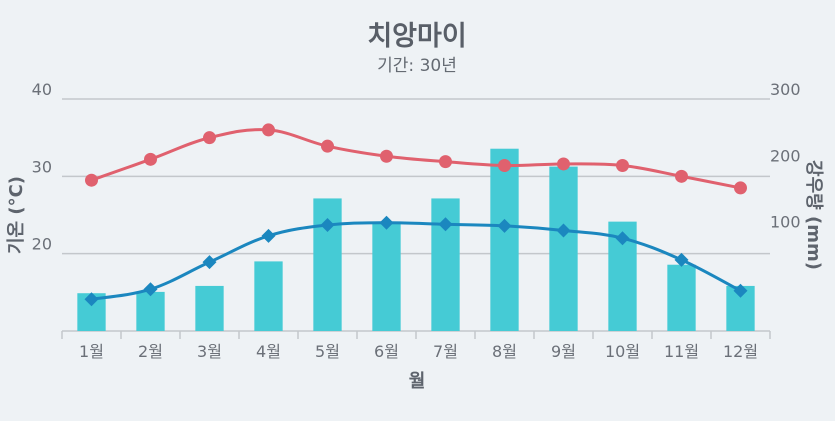 This screenshot has width=835, height=421. What do you see at coordinates (813, 215) in the screenshot?
I see `right-axis-title: 강우량 (mm)` at bounding box center [813, 215].